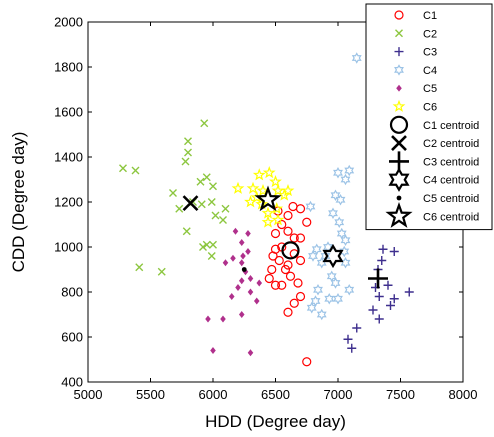  What do you see at coordinates (451, 162) in the screenshot?
I see `legend-label: C3 centroid` at bounding box center [451, 162].